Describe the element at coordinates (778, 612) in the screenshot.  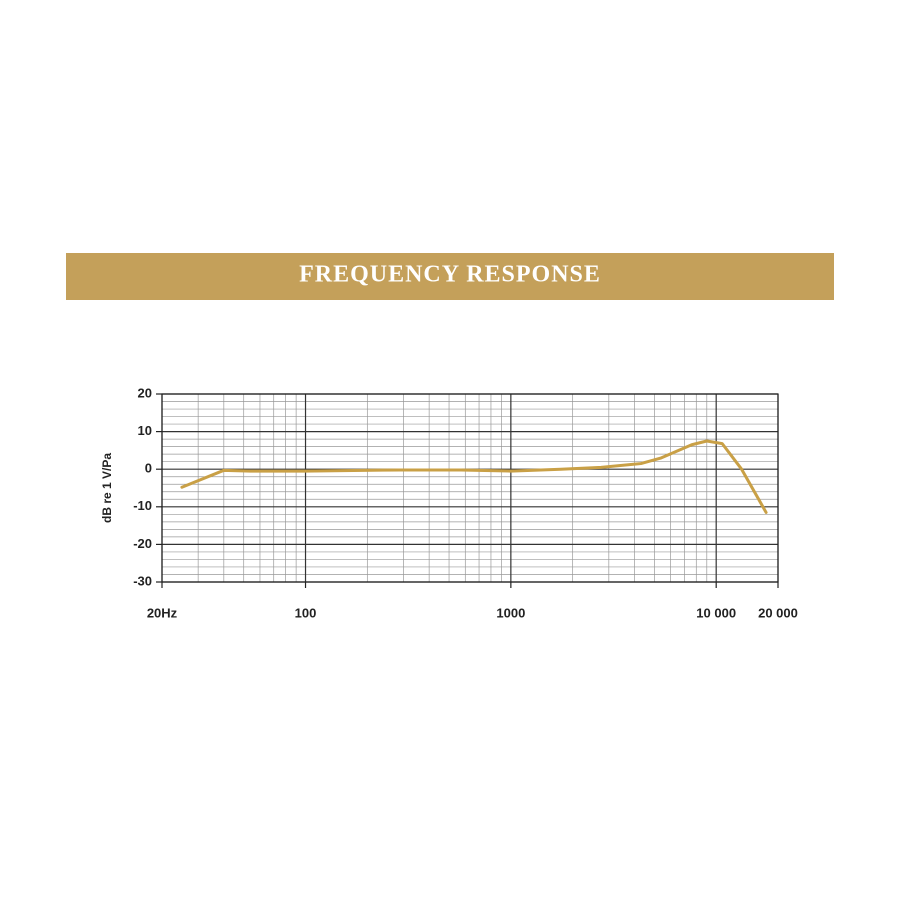
I see `x-tick-label: 20 000` at that location.